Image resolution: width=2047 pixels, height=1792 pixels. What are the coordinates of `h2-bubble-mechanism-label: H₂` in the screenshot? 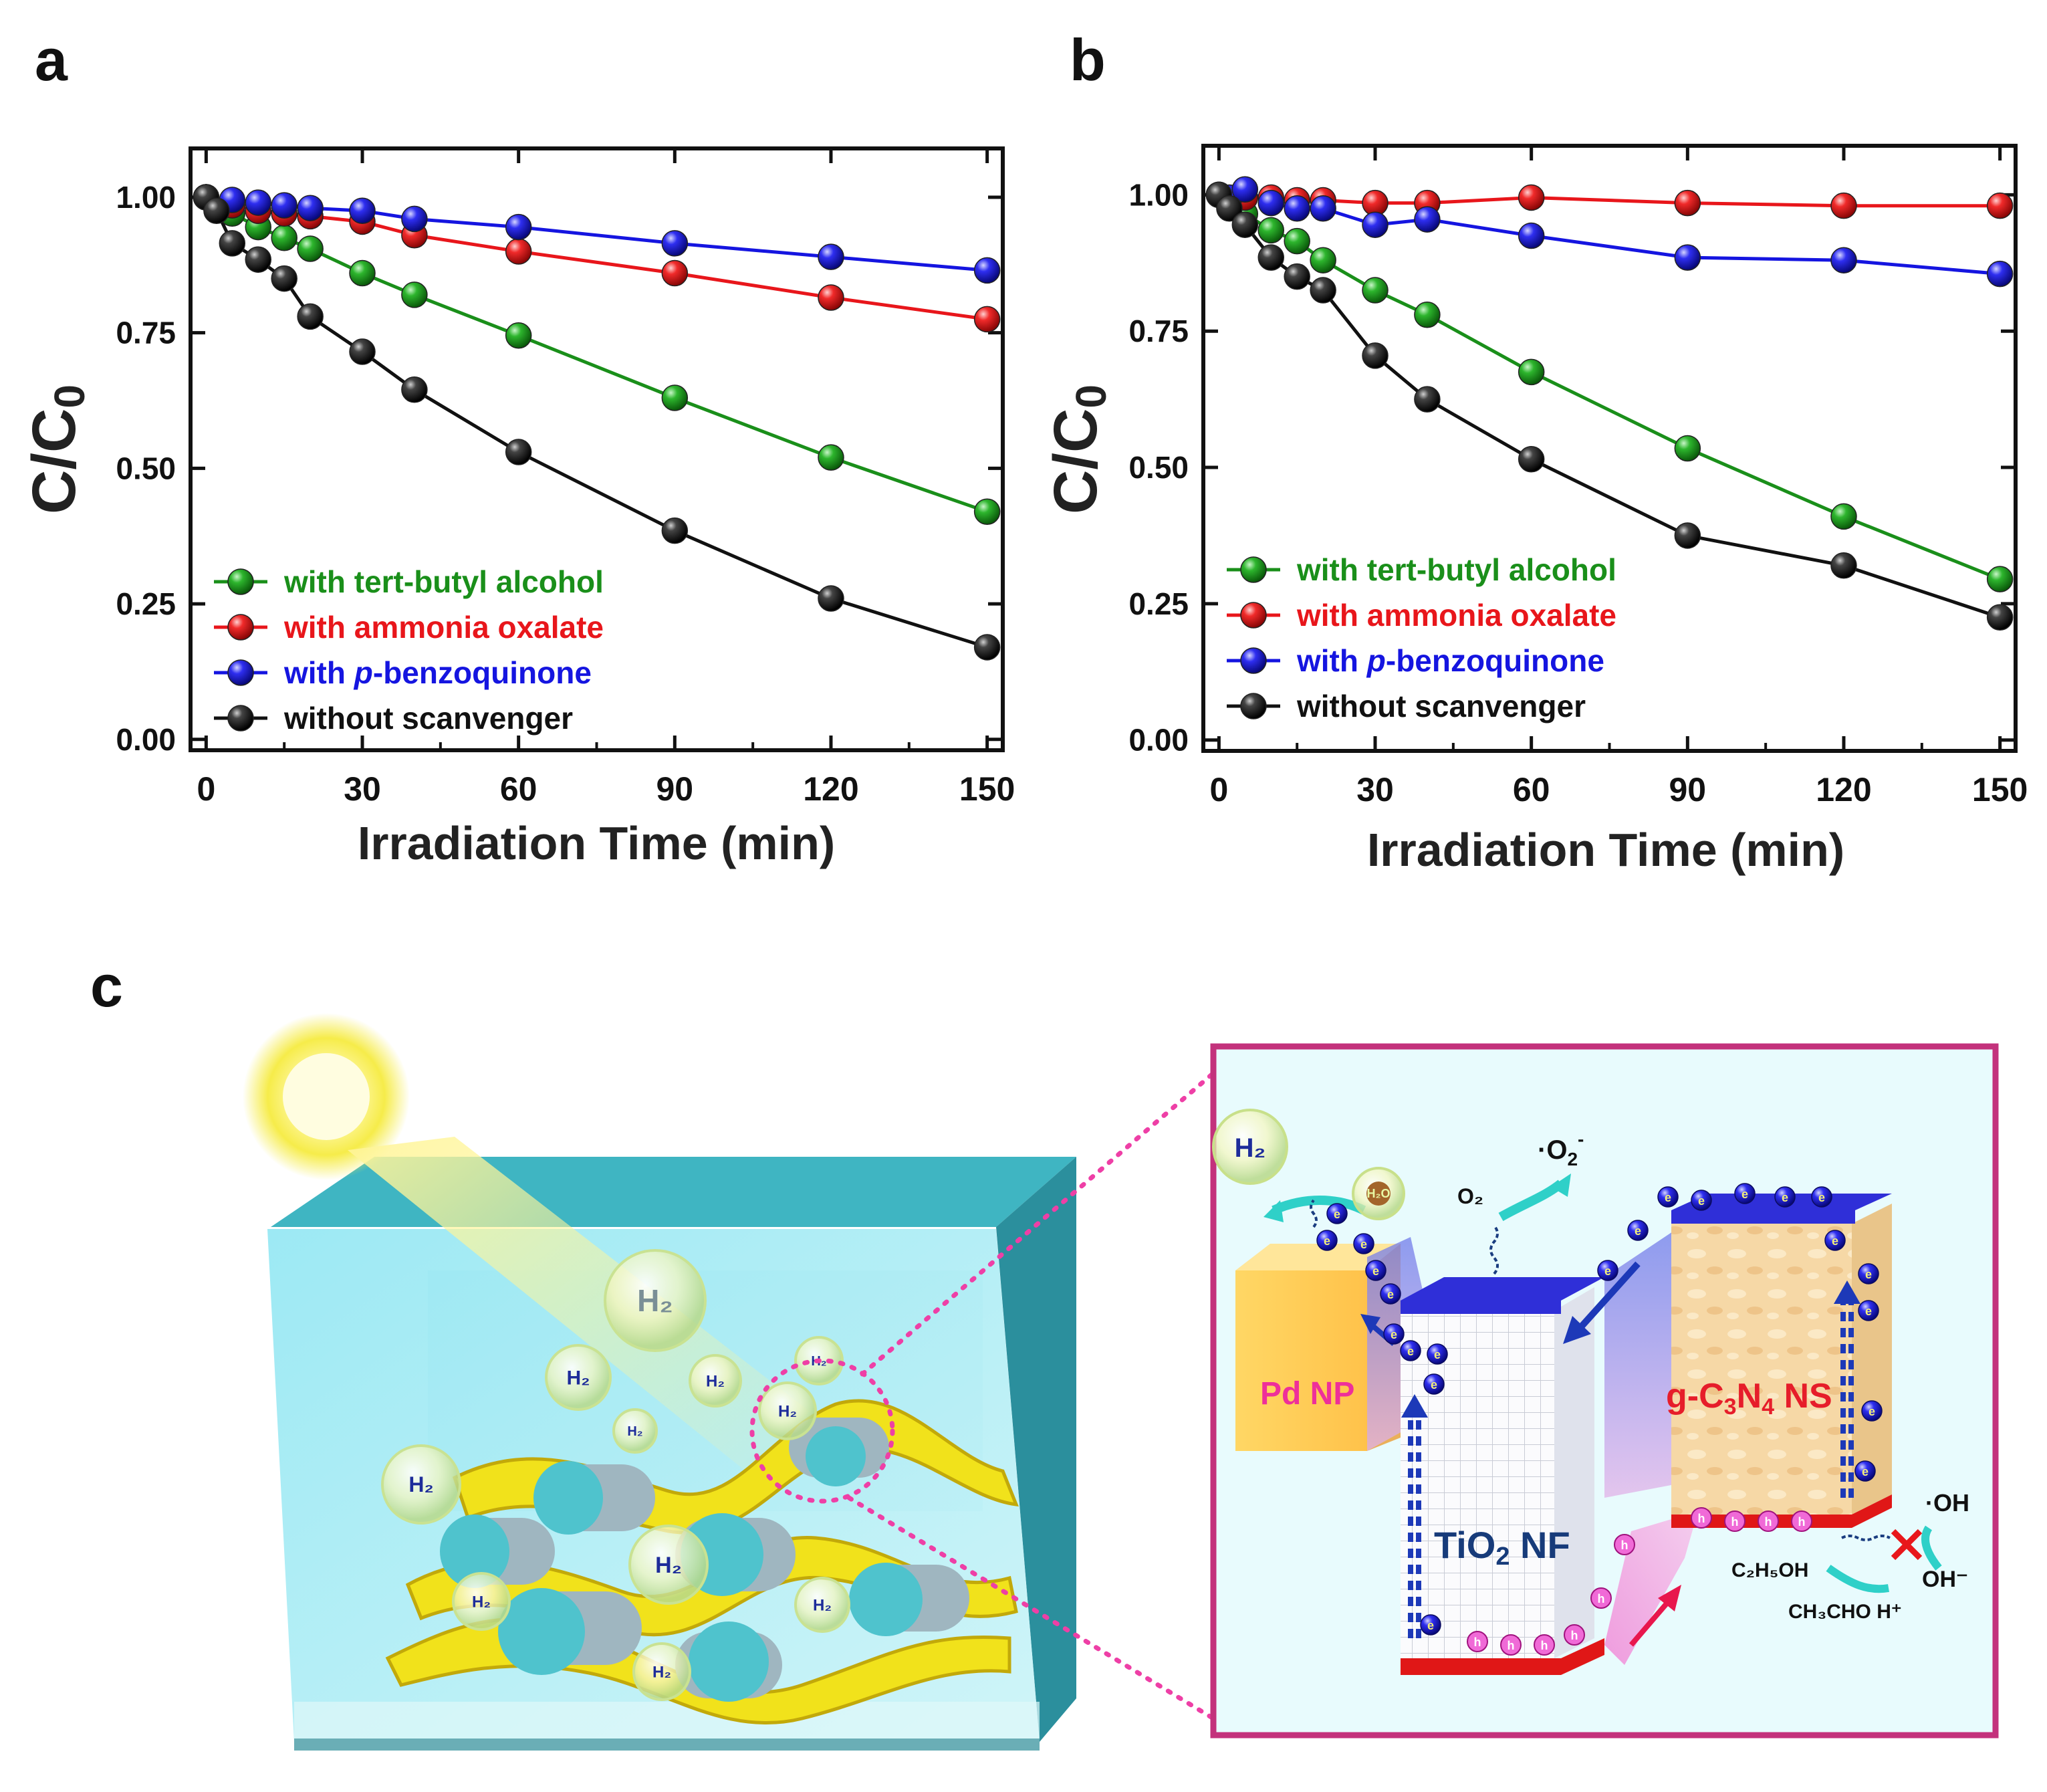 It's located at (1250, 1148).